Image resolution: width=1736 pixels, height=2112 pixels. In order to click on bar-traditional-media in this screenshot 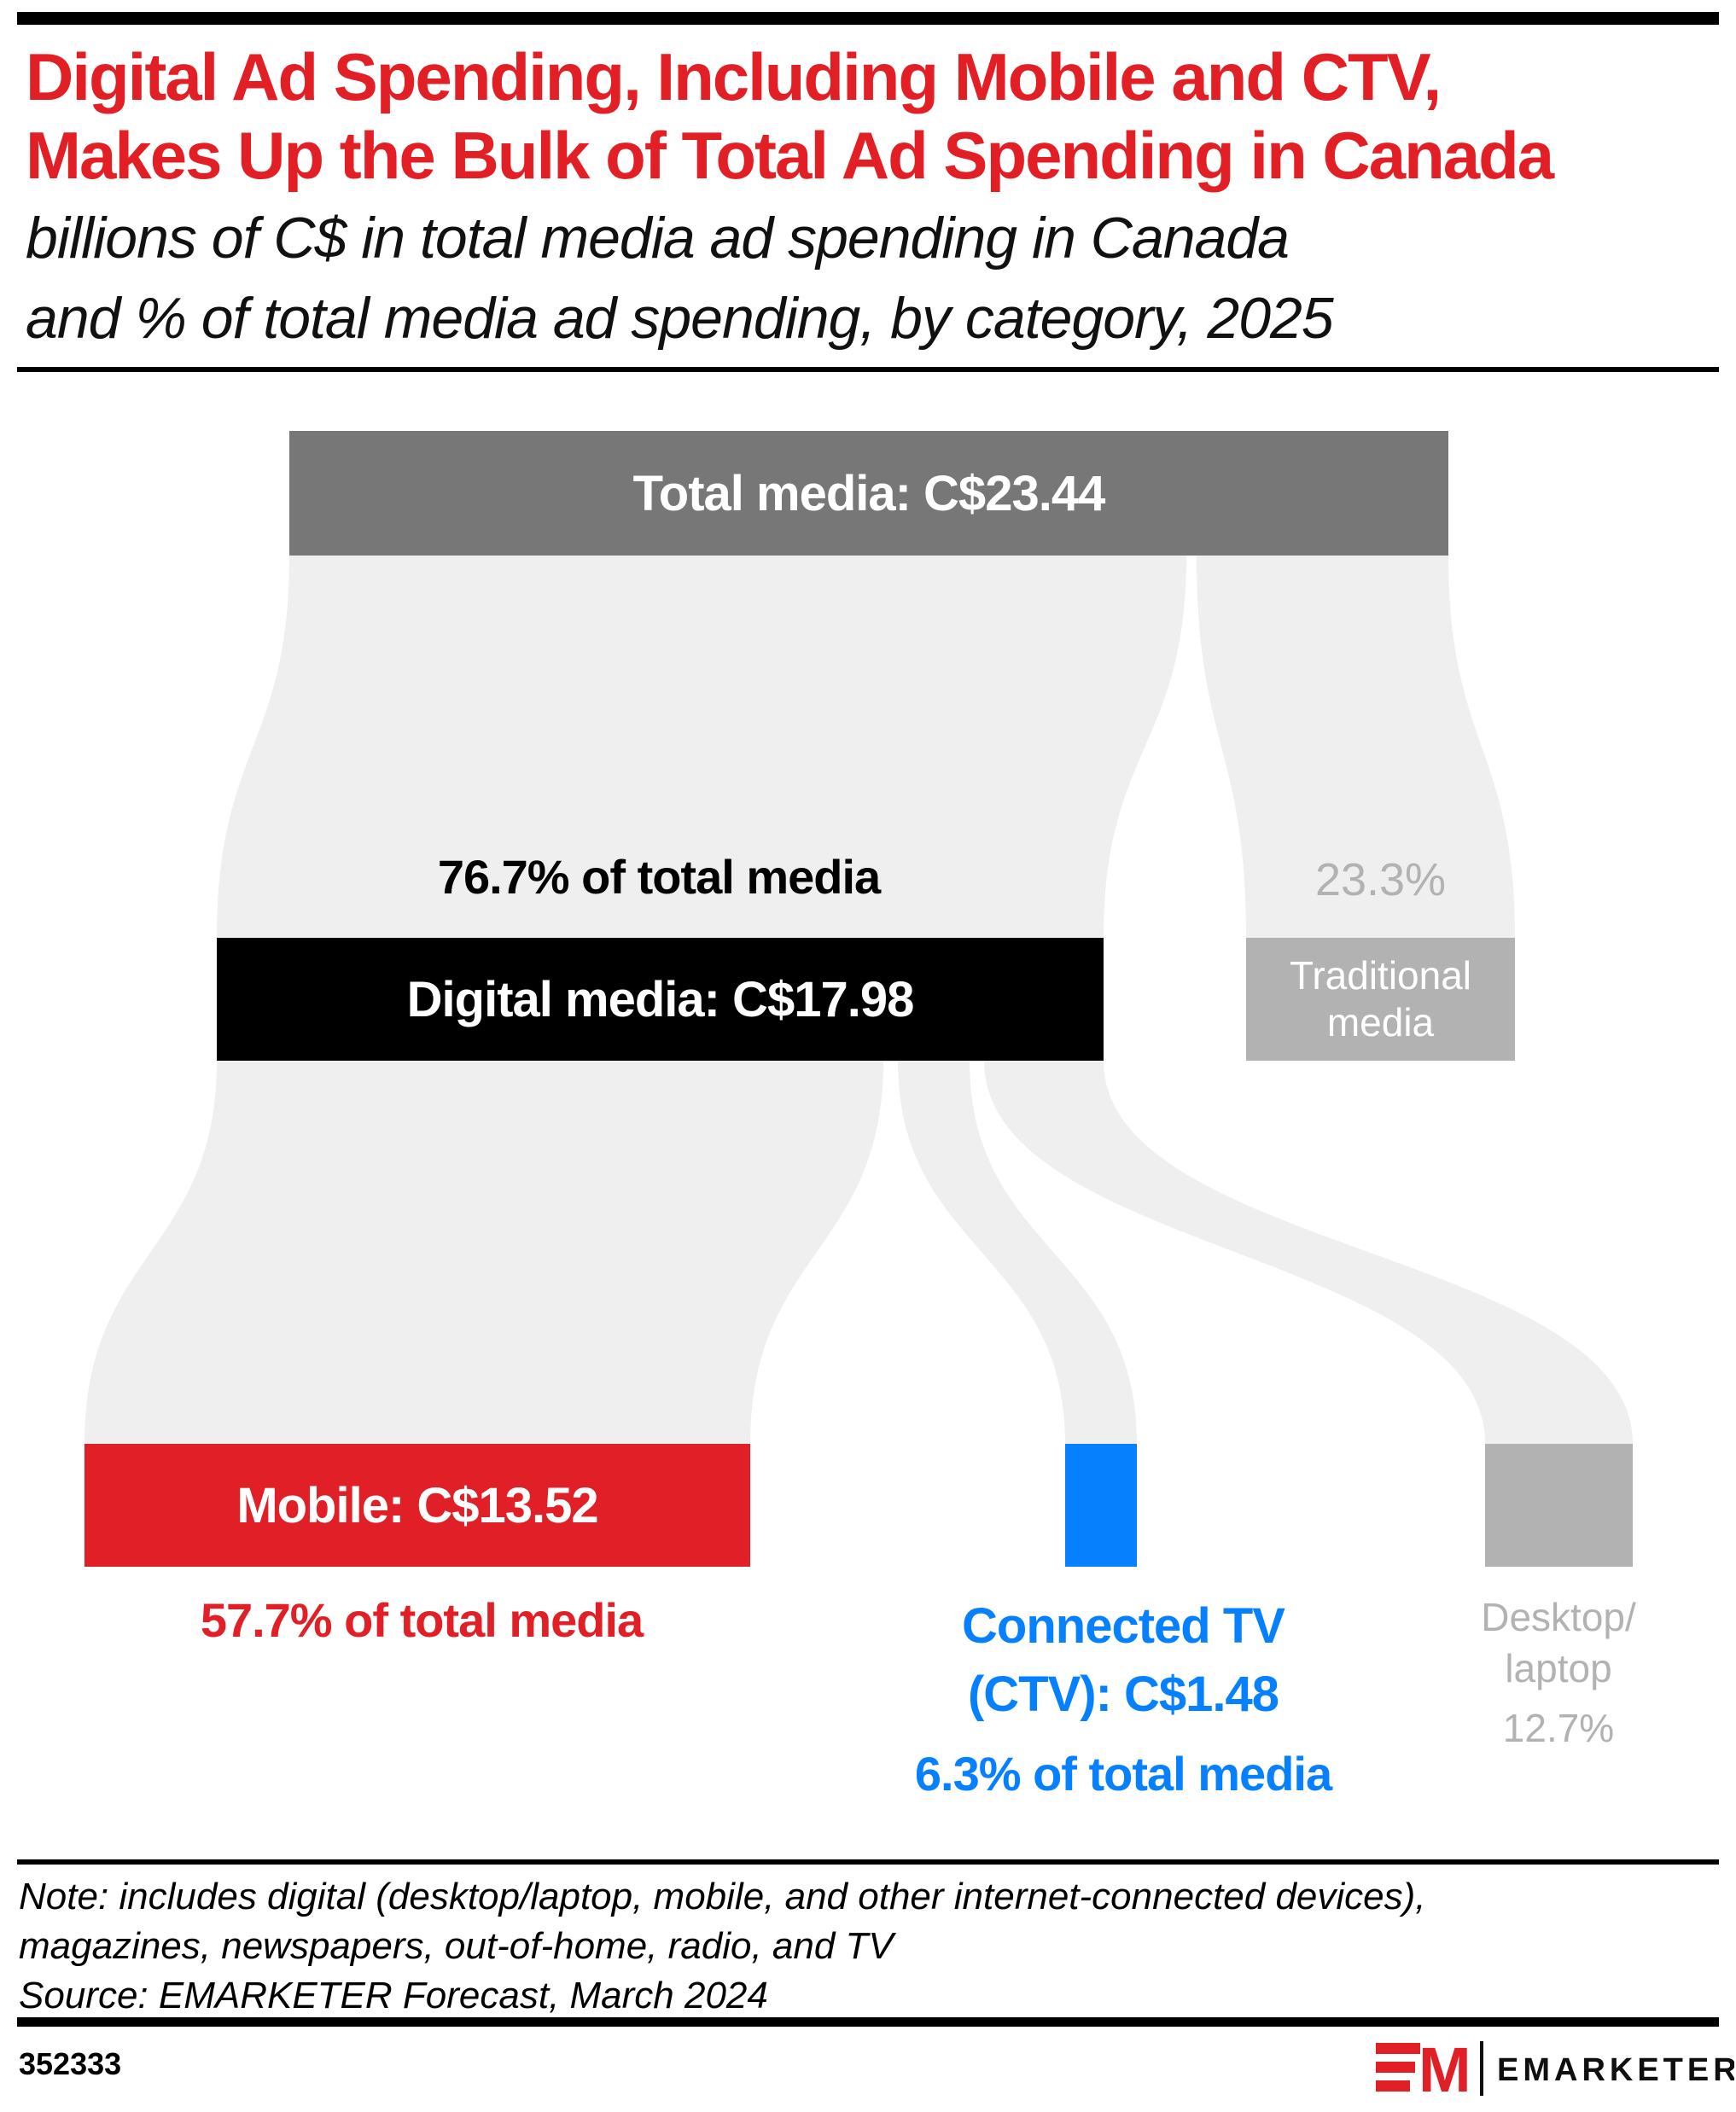, I will do `click(1380, 1000)`.